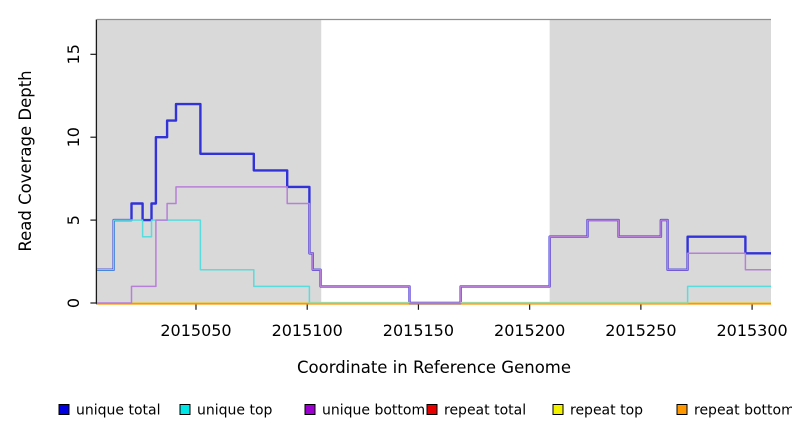 The image size is (792, 432). What do you see at coordinates (485, 411) in the screenshot?
I see `legend-label: repeat total` at bounding box center [485, 411].